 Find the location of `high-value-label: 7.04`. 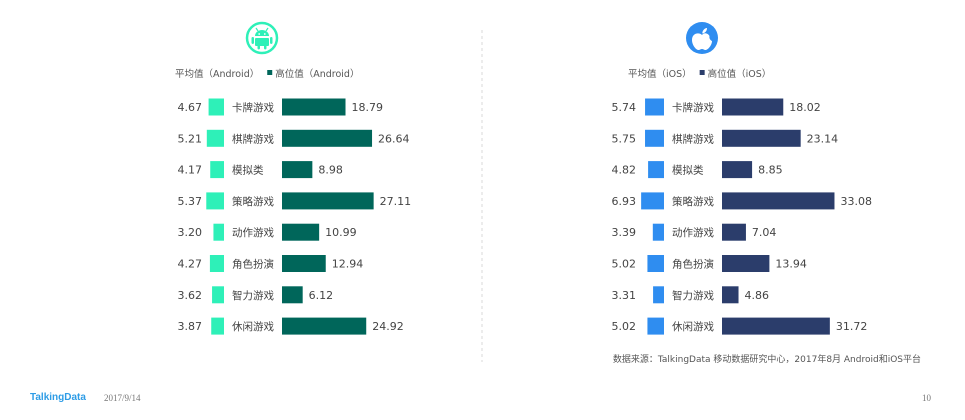

high-value-label: 7.04 is located at coordinates (764, 232).